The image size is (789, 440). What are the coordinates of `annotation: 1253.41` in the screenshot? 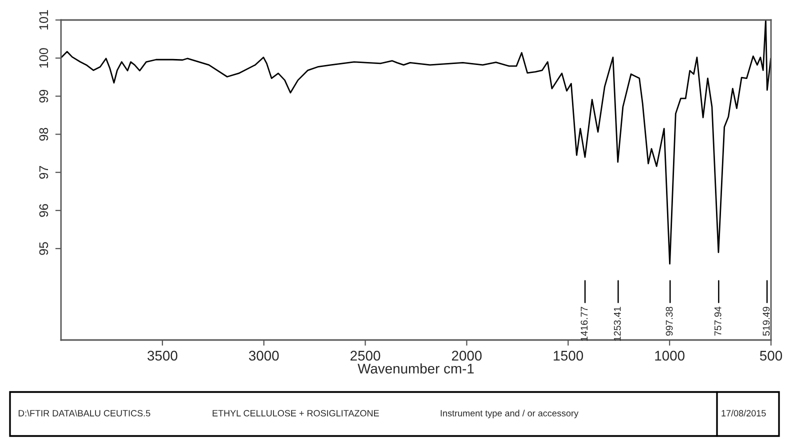 It's located at (617, 323).